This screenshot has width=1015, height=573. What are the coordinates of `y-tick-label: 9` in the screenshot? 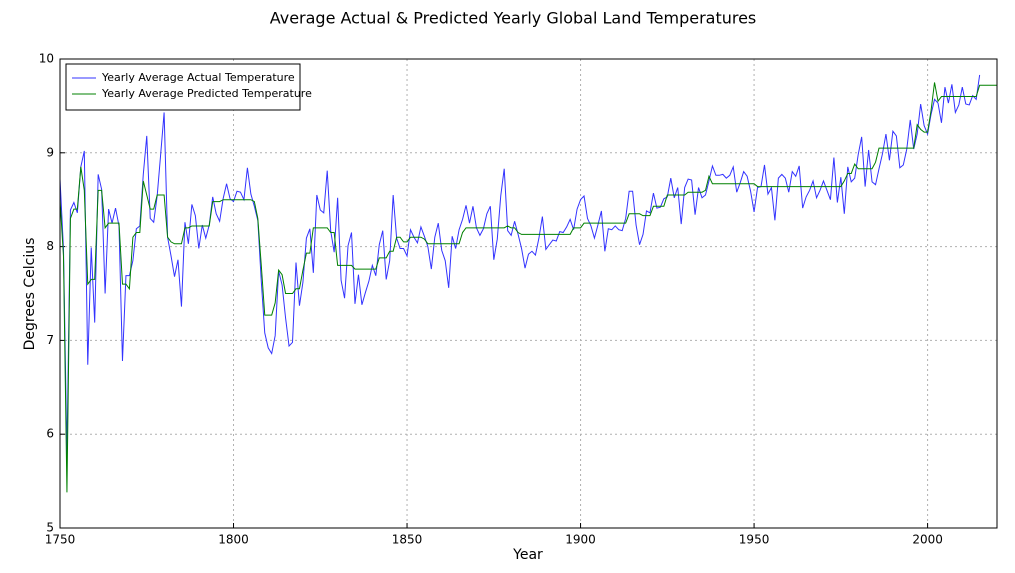 It's located at (50, 152).